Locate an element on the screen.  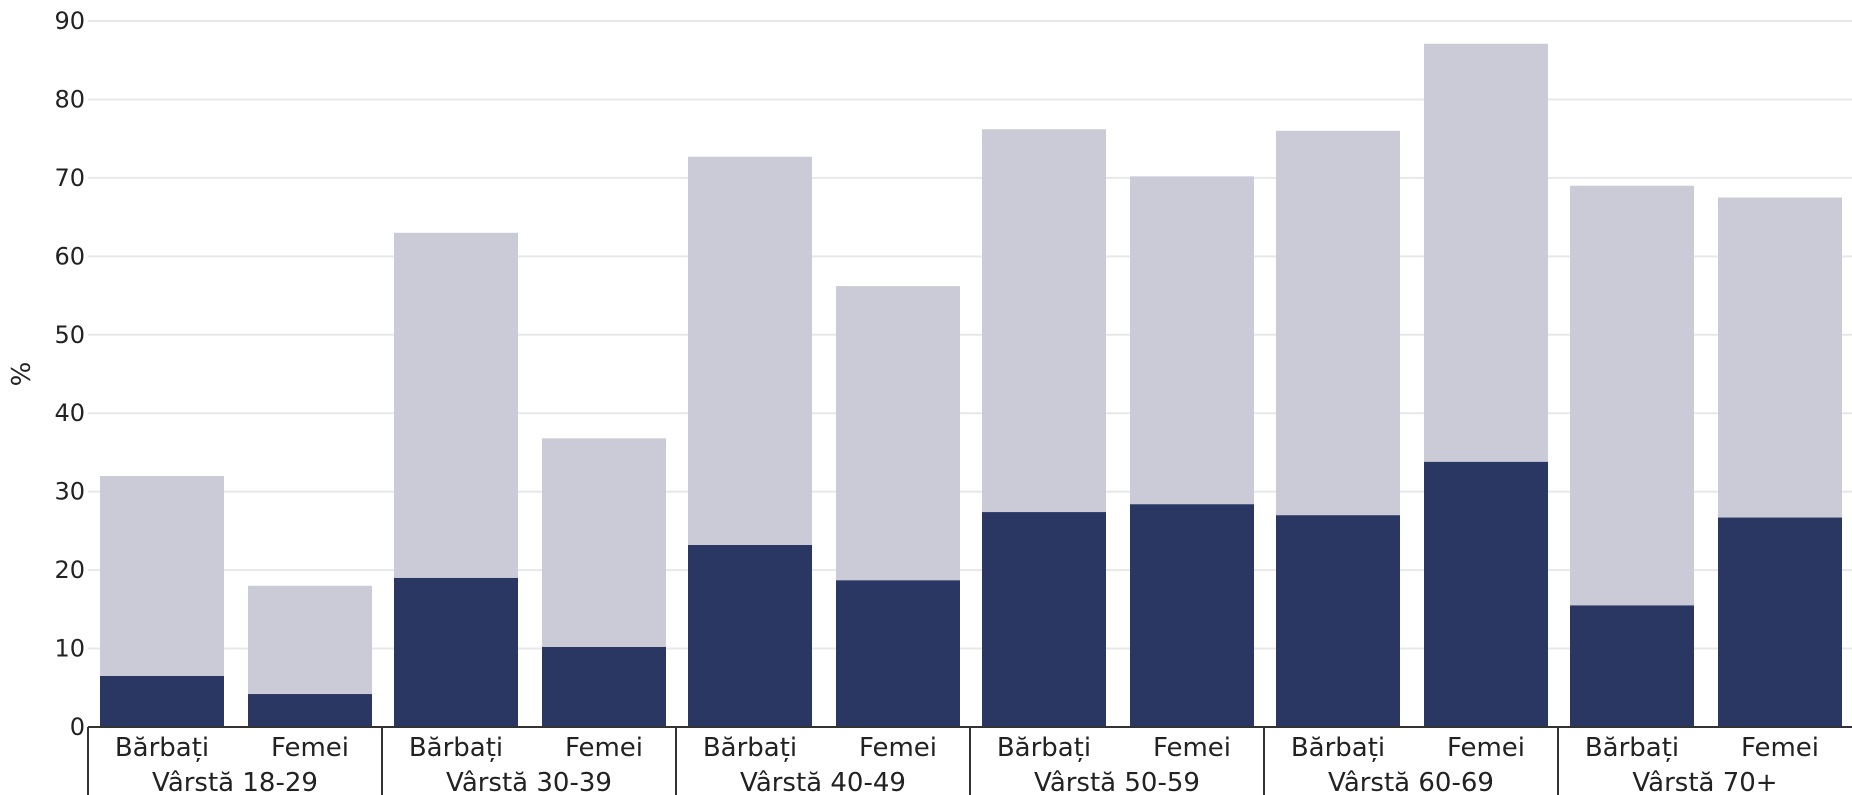
x-group-label: Vârstă 50-59 is located at coordinates (1117, 781).